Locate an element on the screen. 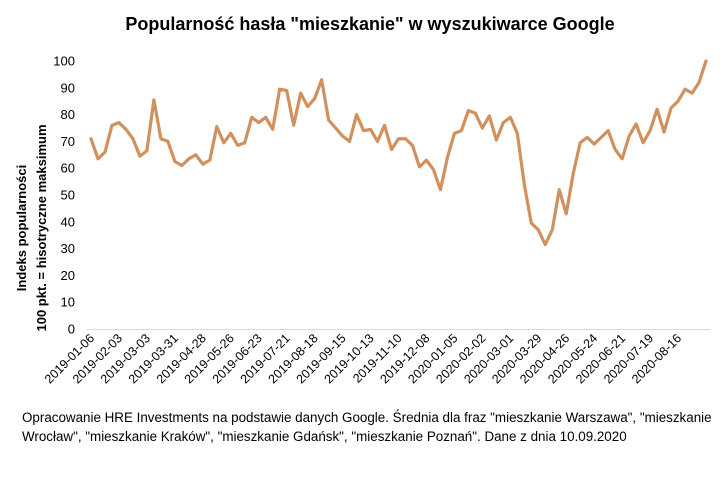 This screenshot has height=478, width=728. y-tick-label: 100 is located at coordinates (64, 61).